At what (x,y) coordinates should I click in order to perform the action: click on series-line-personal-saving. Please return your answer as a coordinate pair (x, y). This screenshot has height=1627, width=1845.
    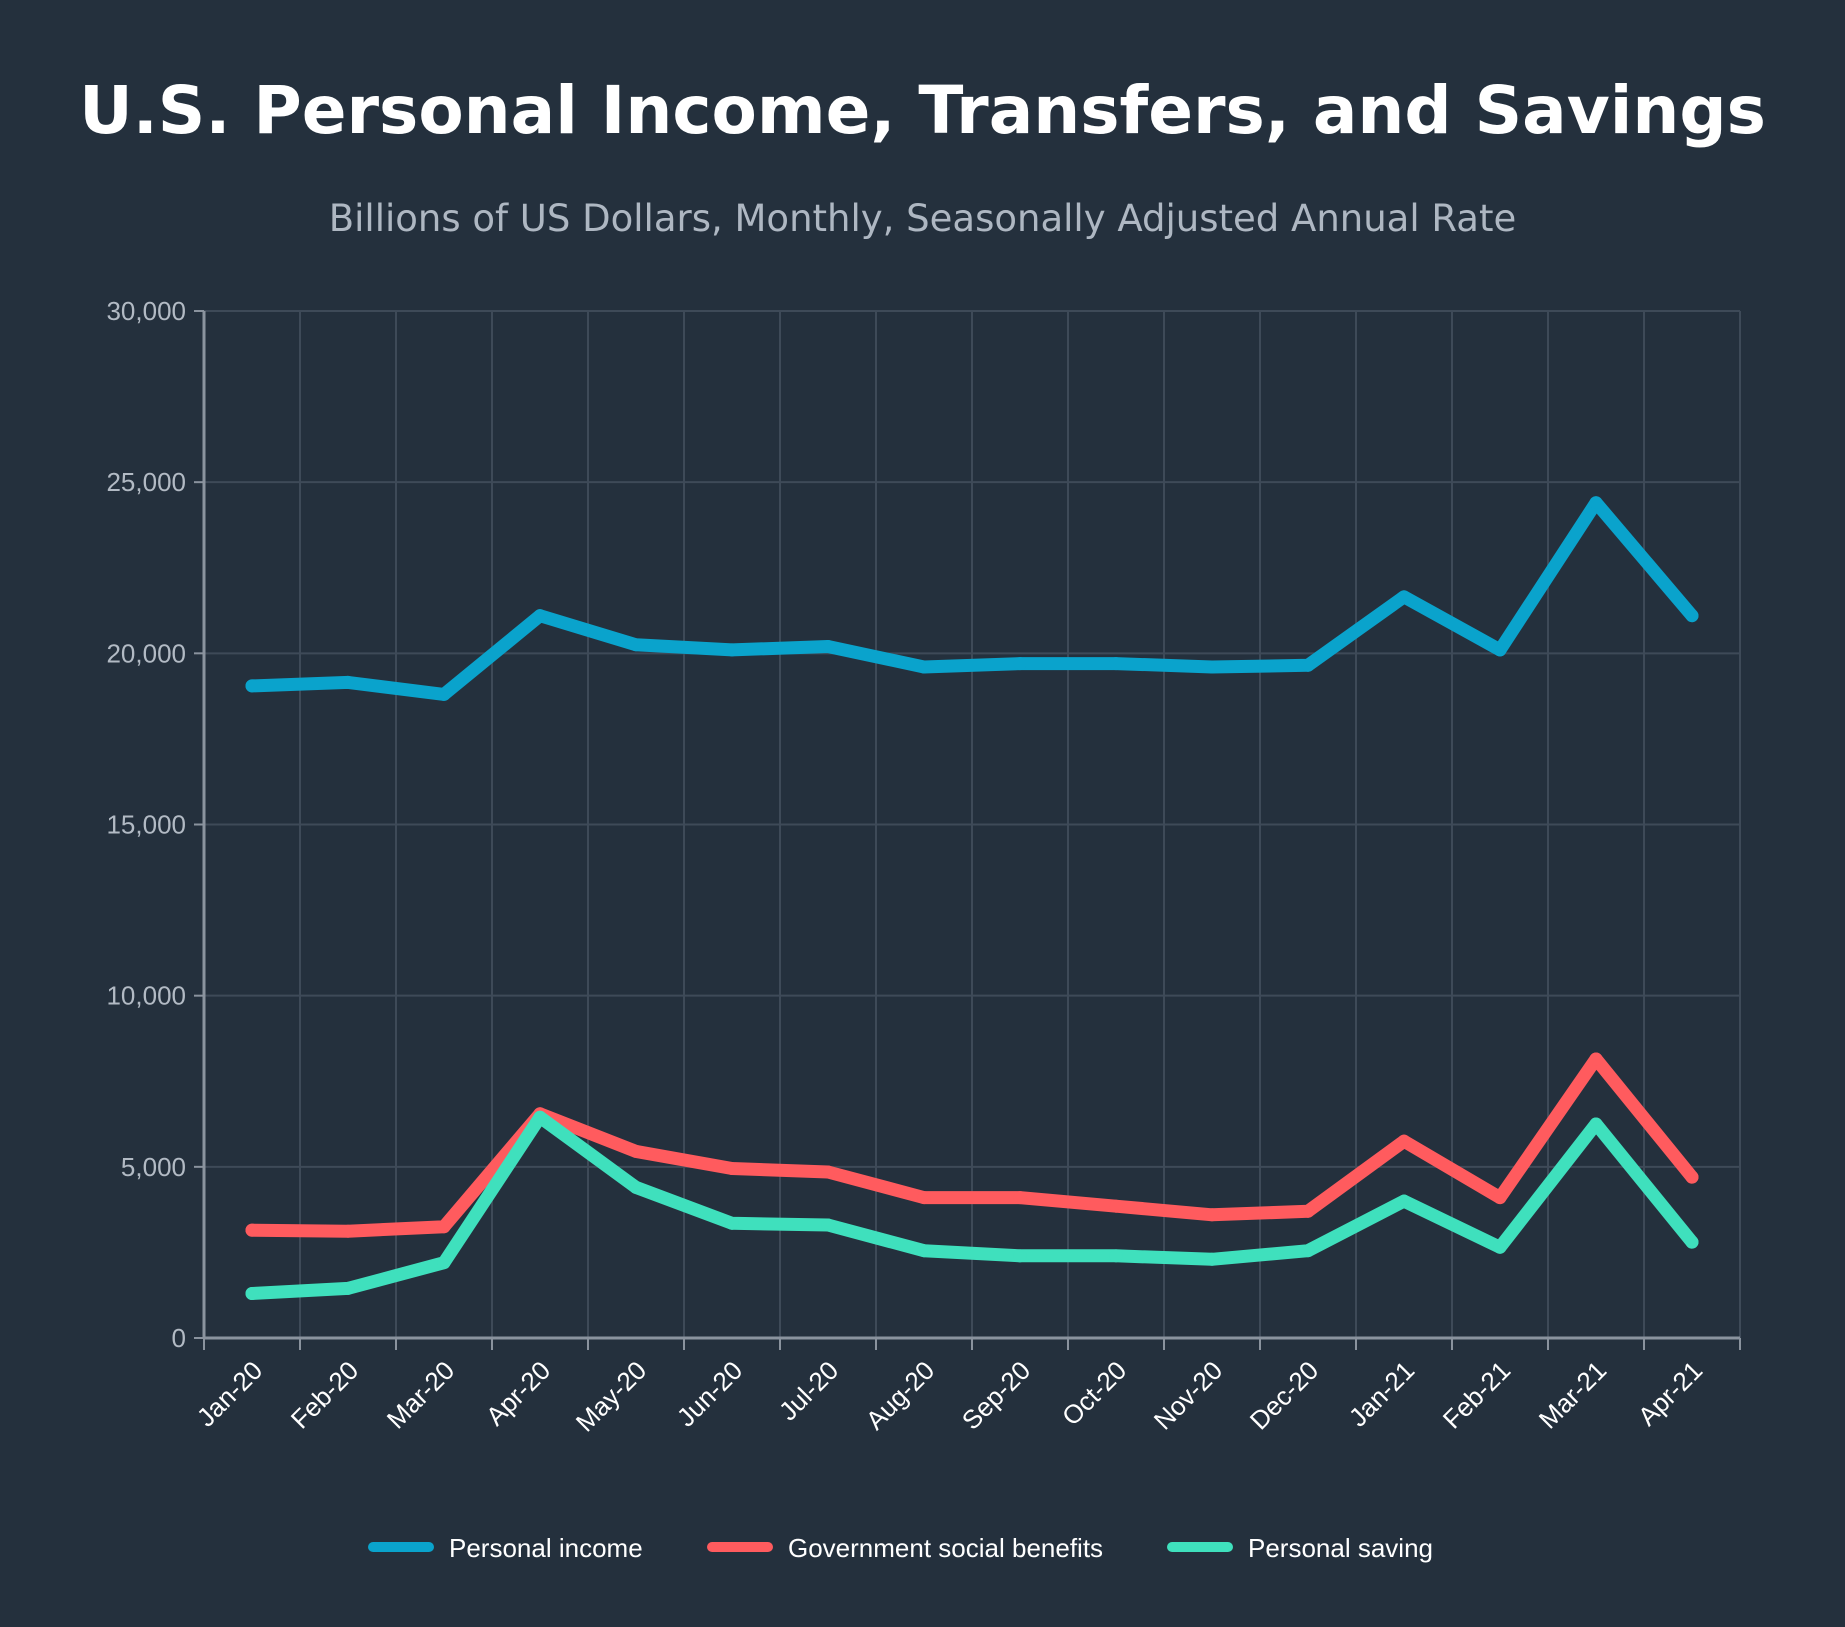
    Looking at the image, I should click on (972, 1205).